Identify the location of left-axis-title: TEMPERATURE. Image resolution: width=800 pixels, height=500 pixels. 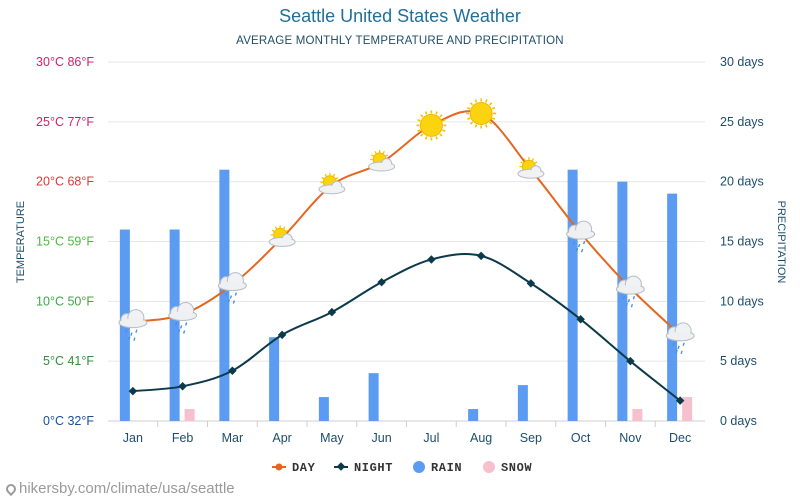
(21, 242).